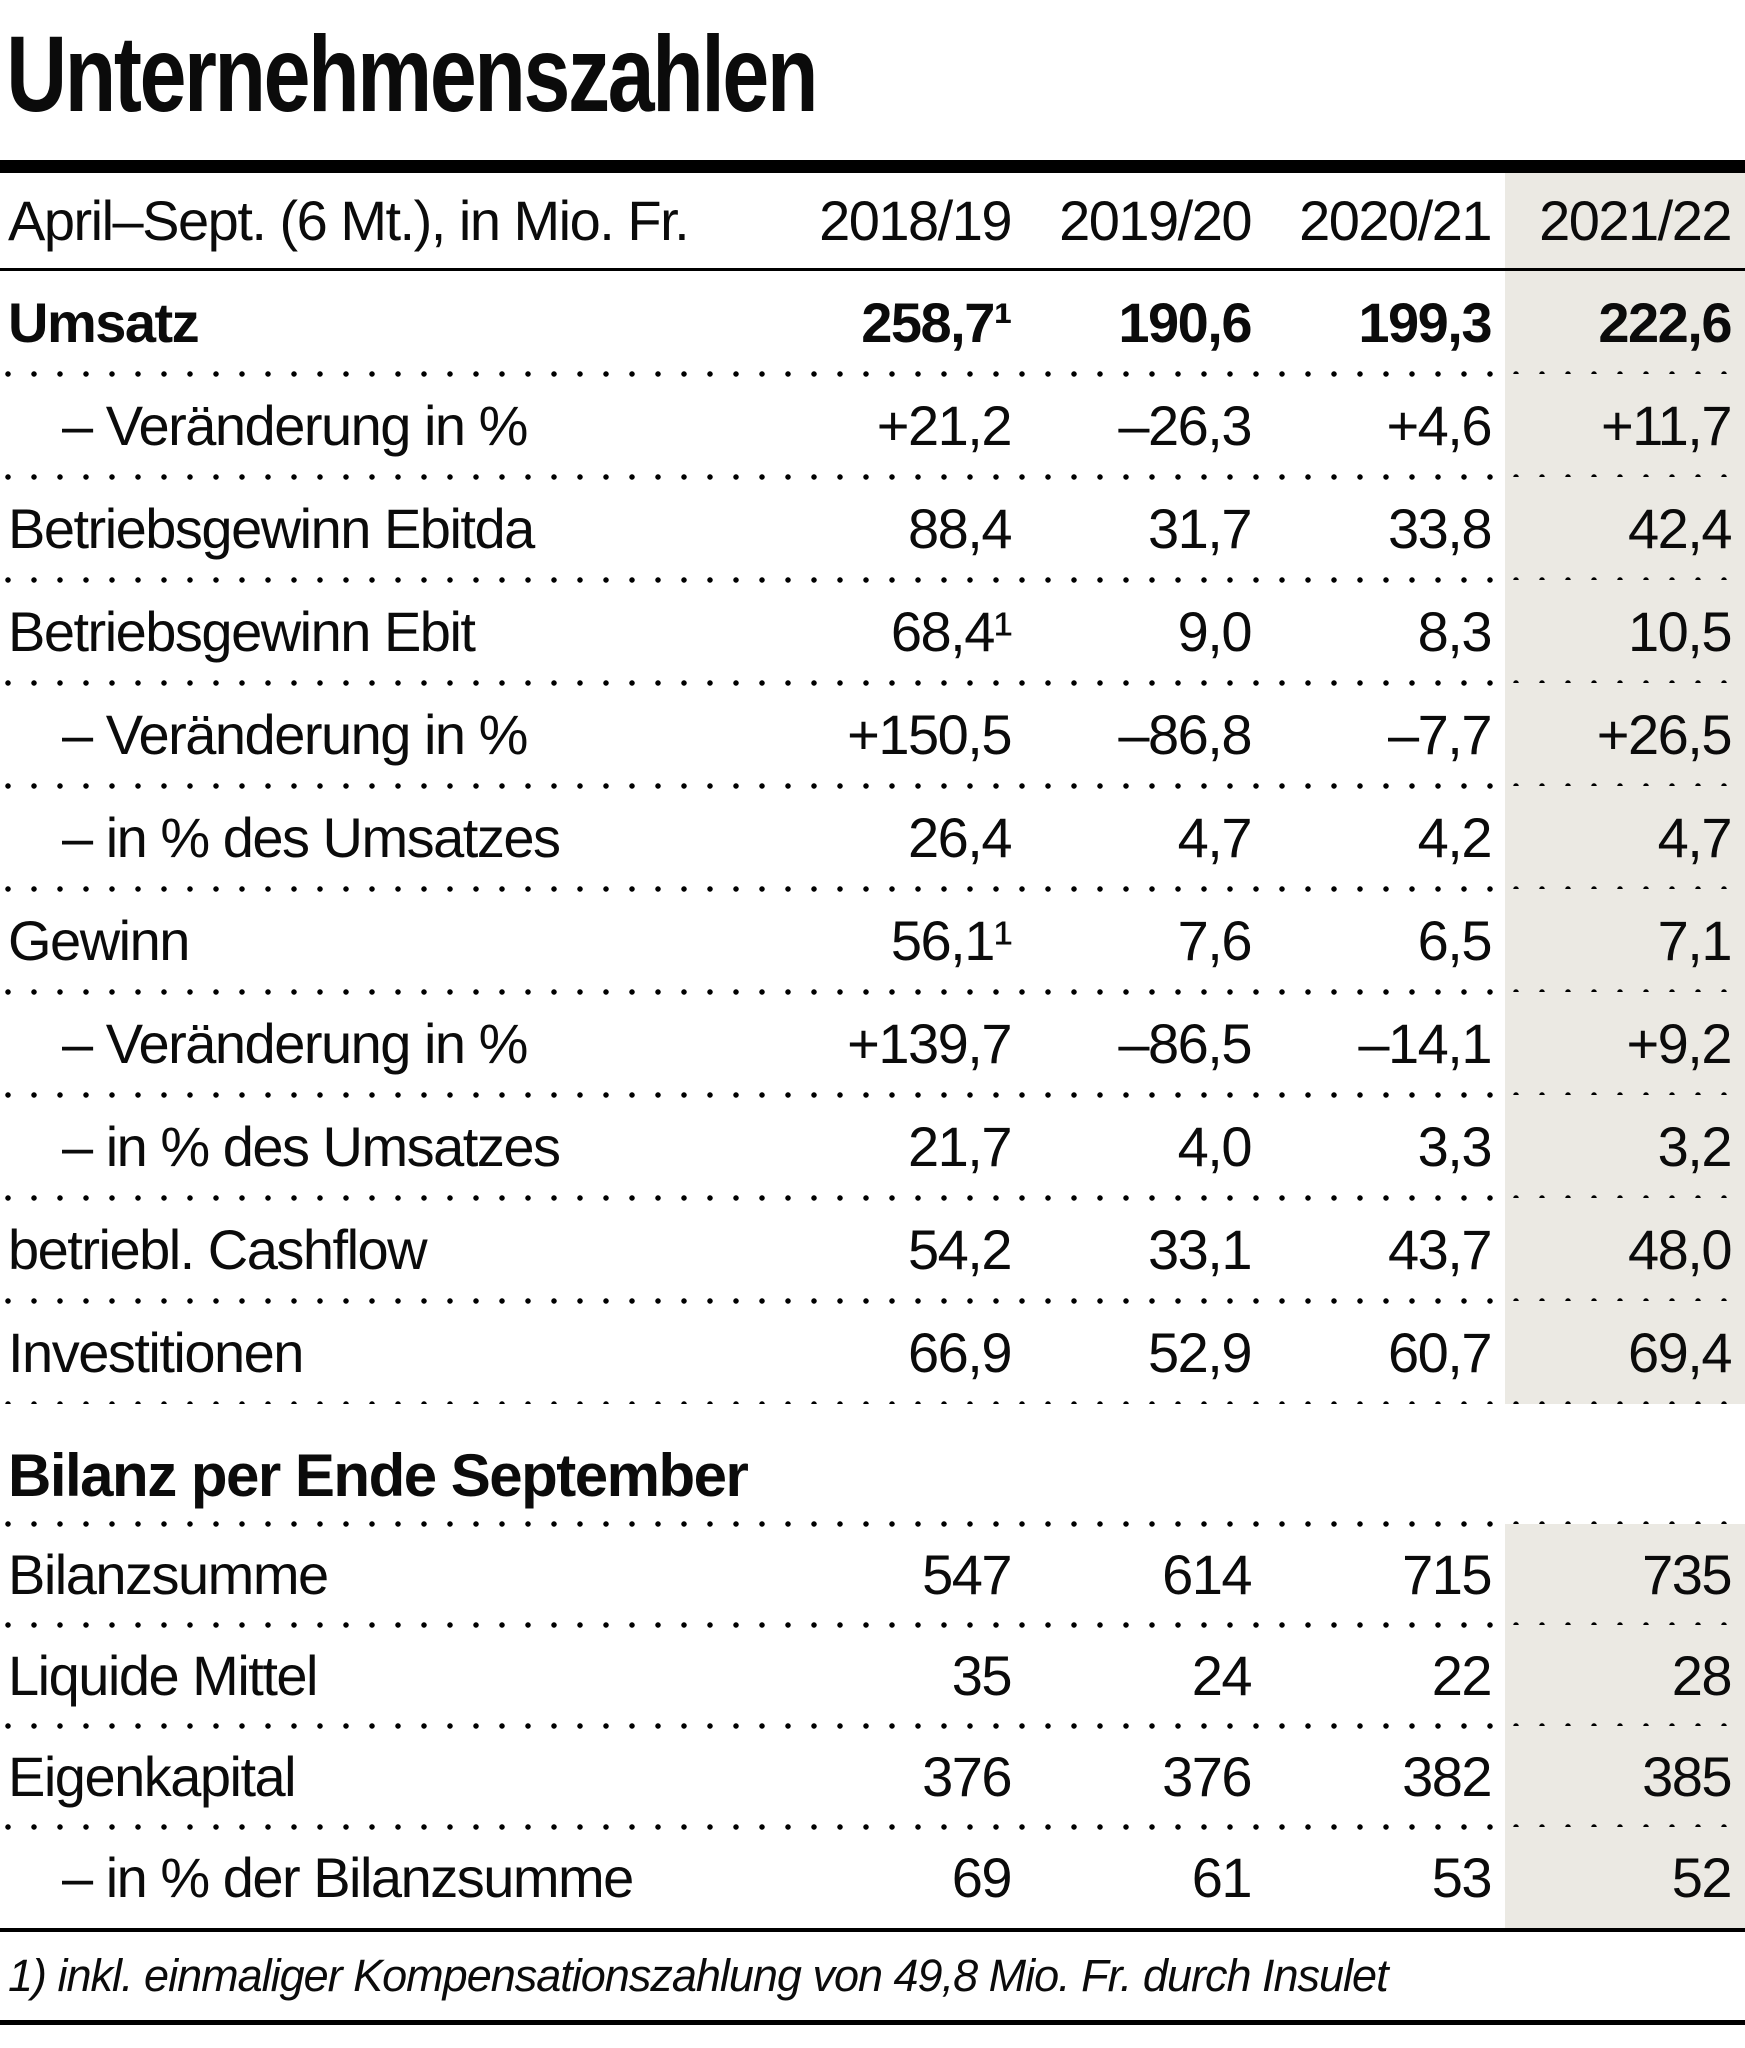 The height and width of the screenshot is (2048, 1745). Describe the element at coordinates (1215, 631) in the screenshot. I see `value-cell: 9,0` at that location.